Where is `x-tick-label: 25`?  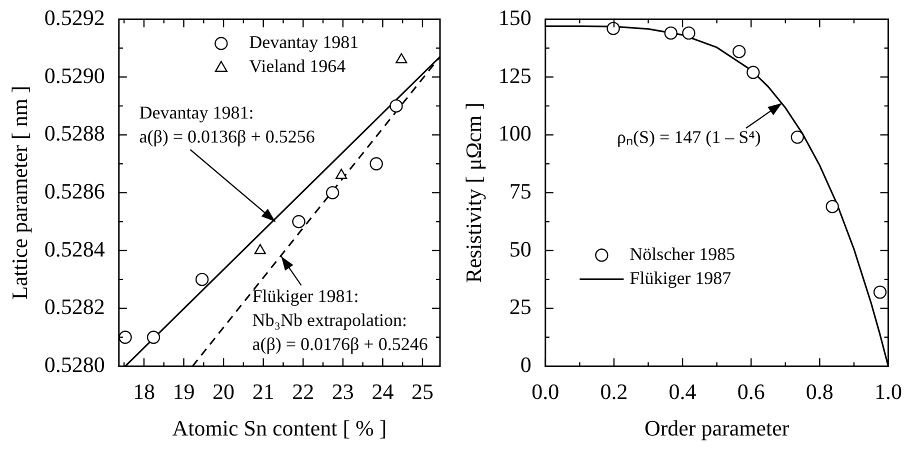
x-tick-label: 25 is located at coordinates (422, 391).